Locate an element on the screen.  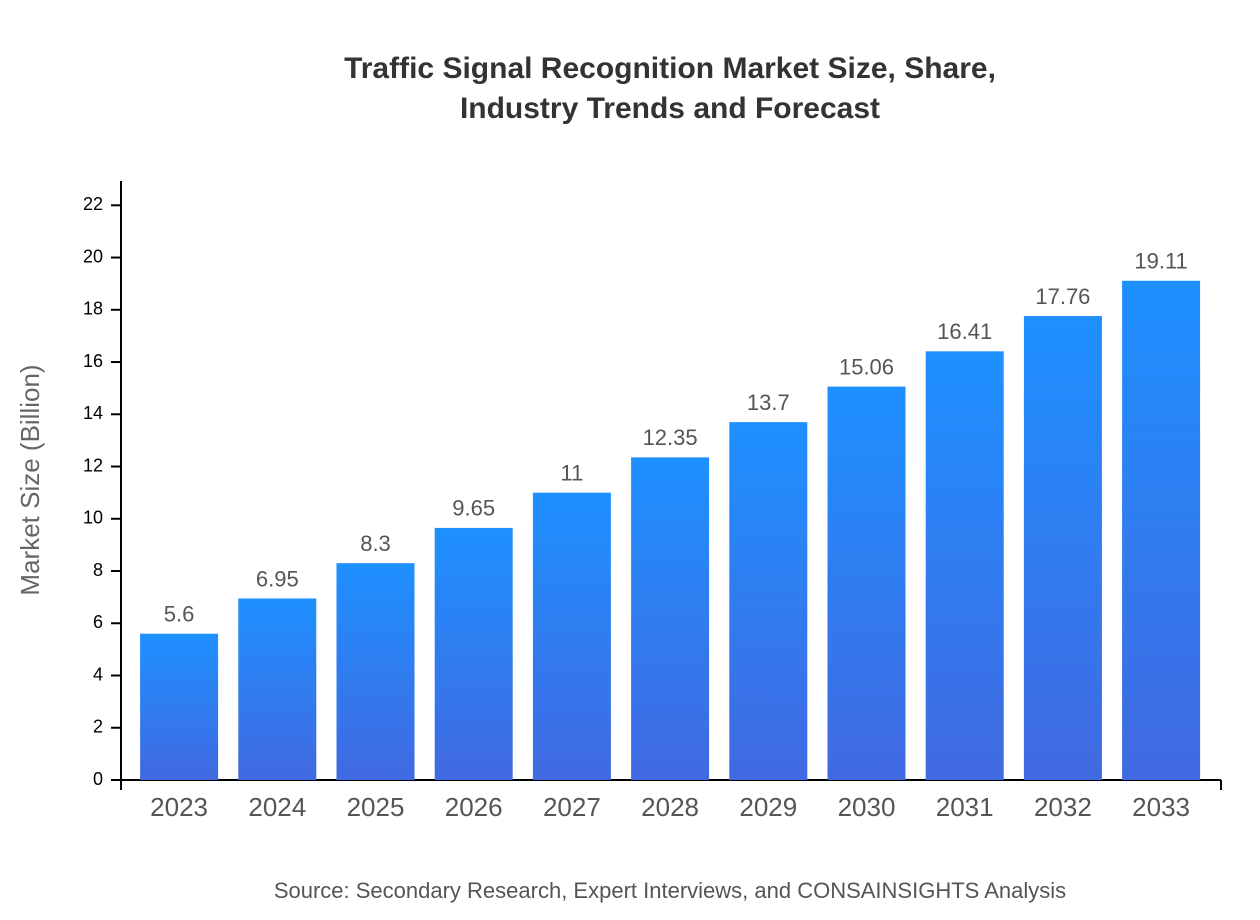
value-label: 5.6 is located at coordinates (179, 614).